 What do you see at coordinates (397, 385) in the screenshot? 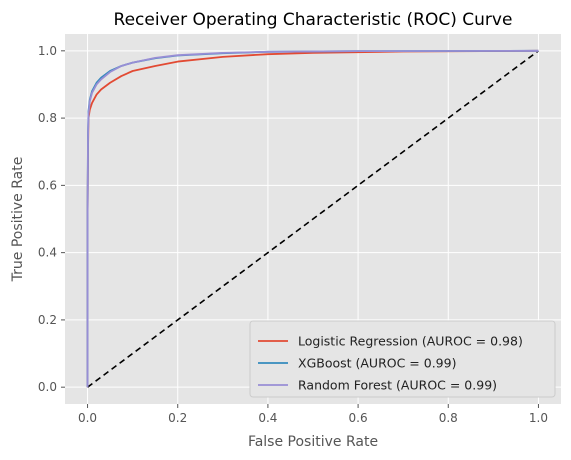
I see `legend-label: Random Forest (AUROC = 0.99)` at bounding box center [397, 385].